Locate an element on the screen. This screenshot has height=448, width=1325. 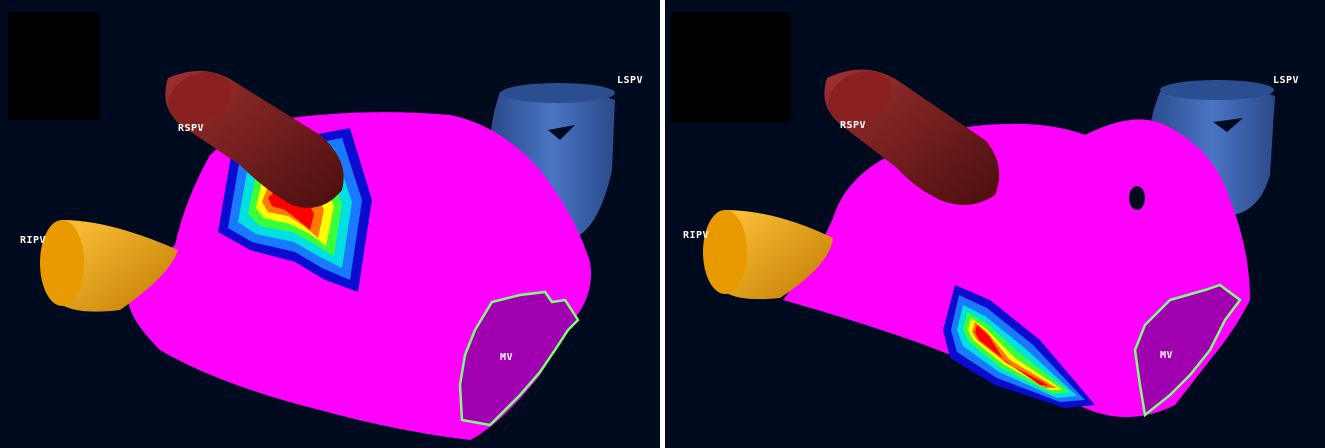
activation-hotspot is located at coordinates (1019, 346).